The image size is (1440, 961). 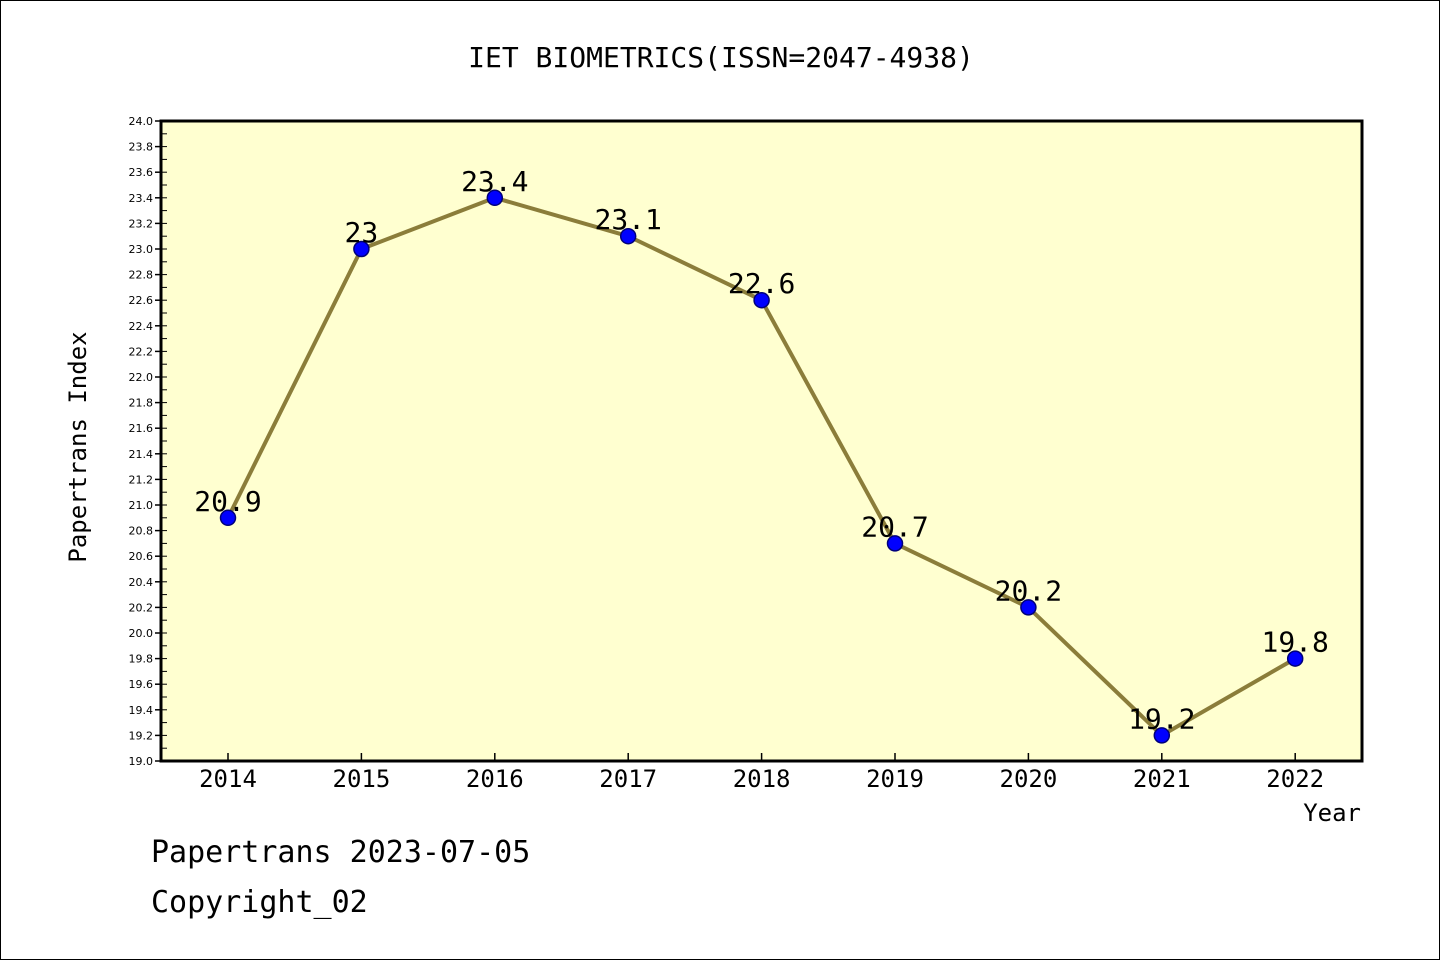 I want to click on y-tick-label: 19.4, so click(x=141, y=710).